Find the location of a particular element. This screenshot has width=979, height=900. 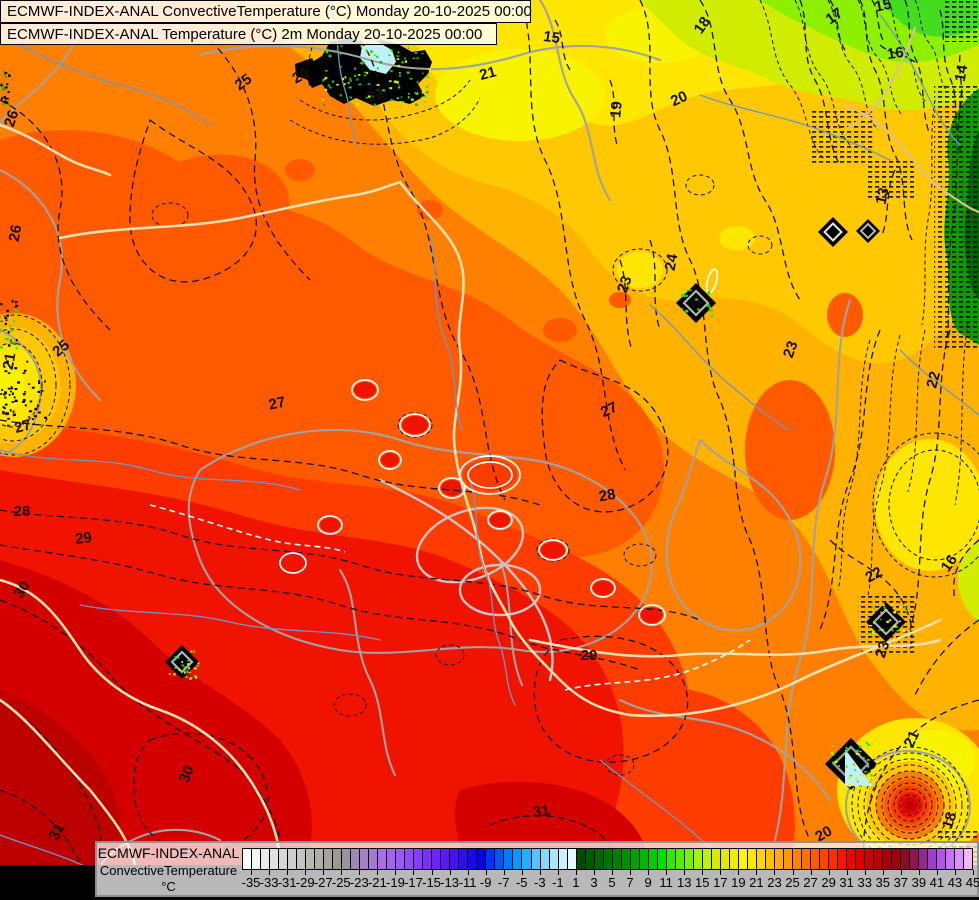

colorbar-tick-label: -17 is located at coordinates (413, 882).